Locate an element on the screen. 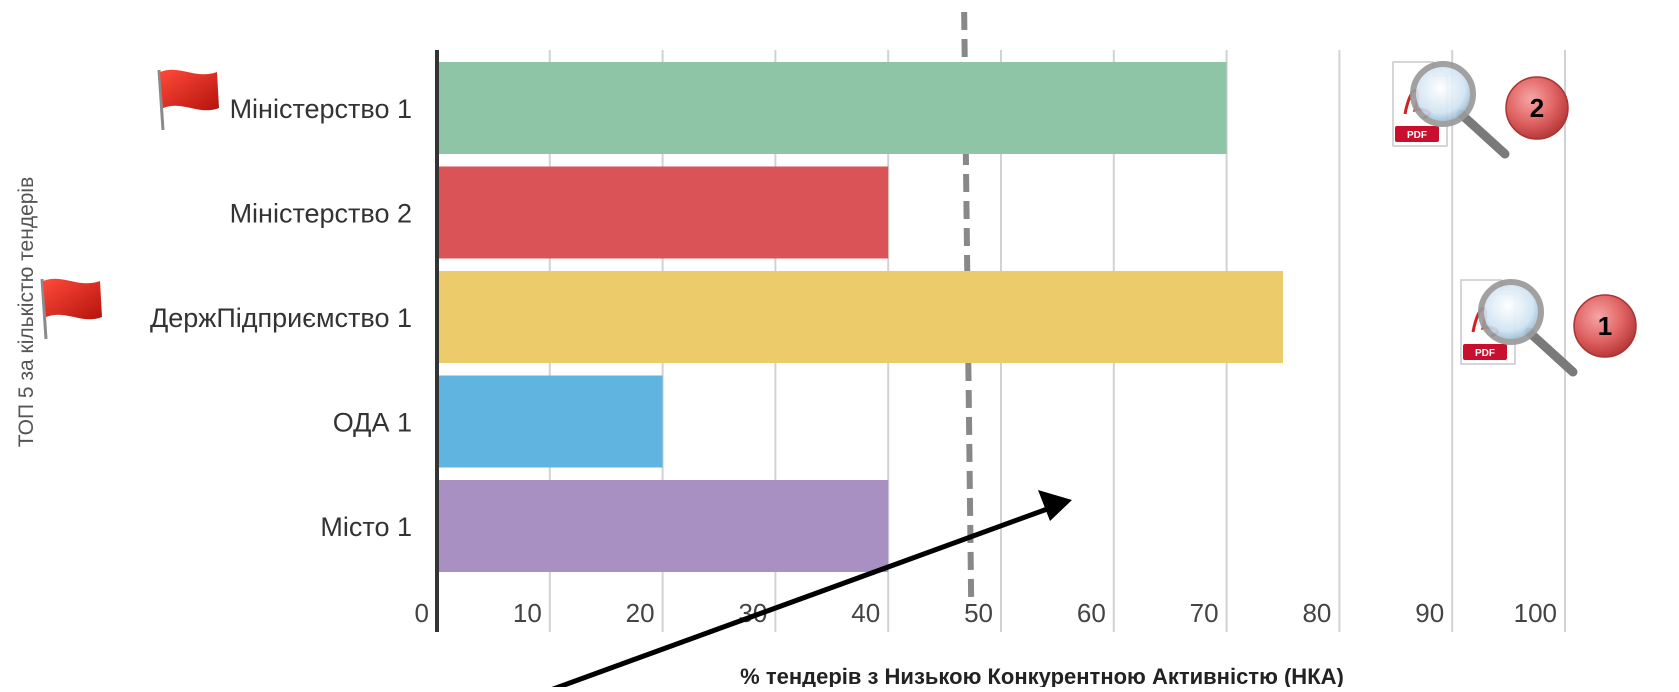 The width and height of the screenshot is (1679, 692). badge-number: 1 is located at coordinates (1605, 326).